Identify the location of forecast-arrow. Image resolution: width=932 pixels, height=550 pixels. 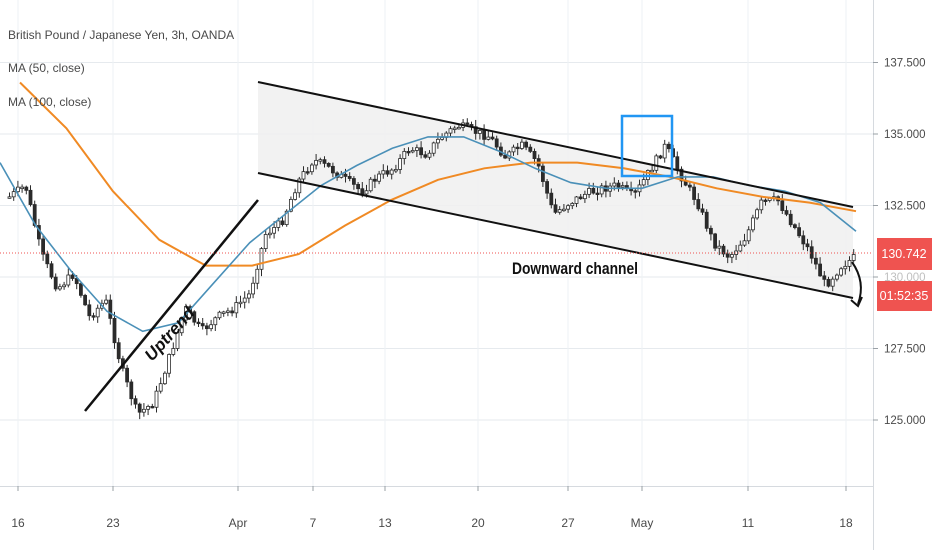
(856, 283).